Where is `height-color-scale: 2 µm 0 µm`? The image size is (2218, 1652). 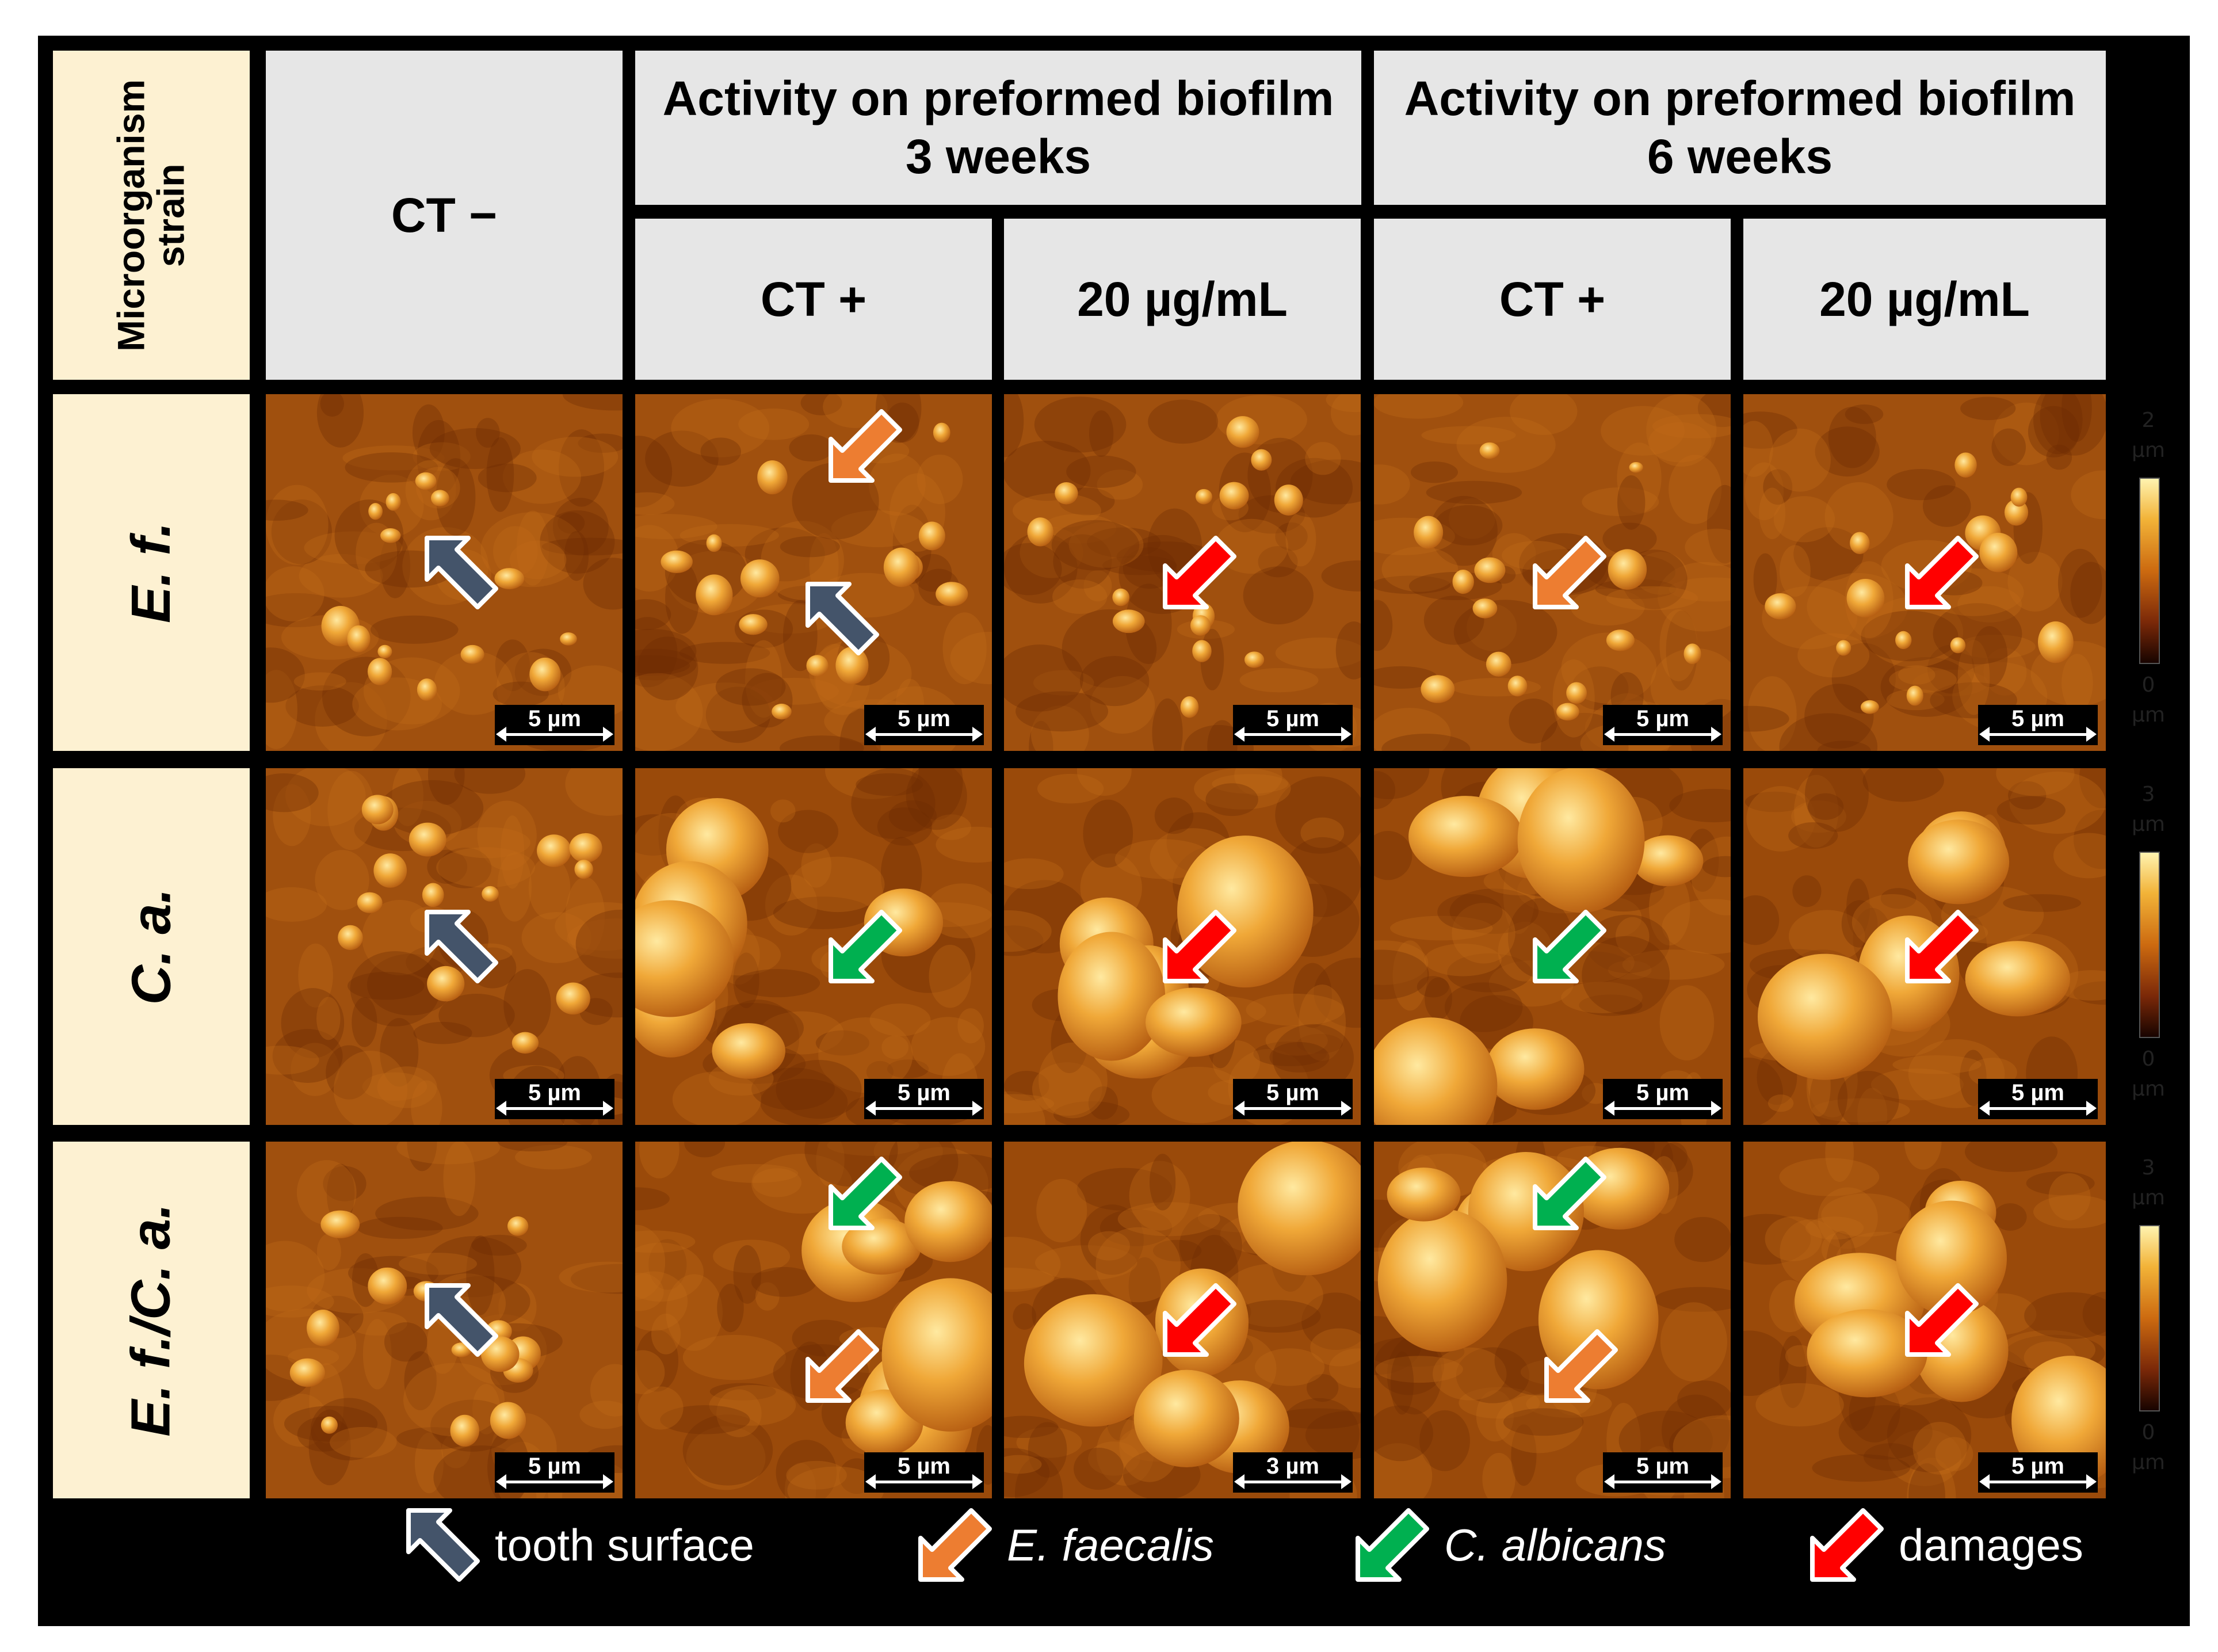 height-color-scale: 2 µm 0 µm is located at coordinates (2148, 584).